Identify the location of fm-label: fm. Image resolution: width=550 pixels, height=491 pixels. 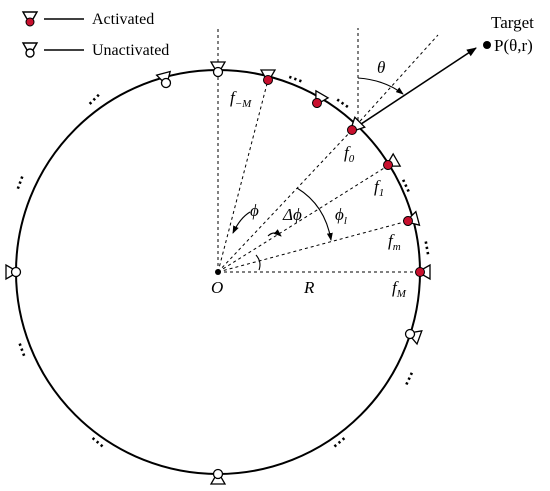
(394, 242).